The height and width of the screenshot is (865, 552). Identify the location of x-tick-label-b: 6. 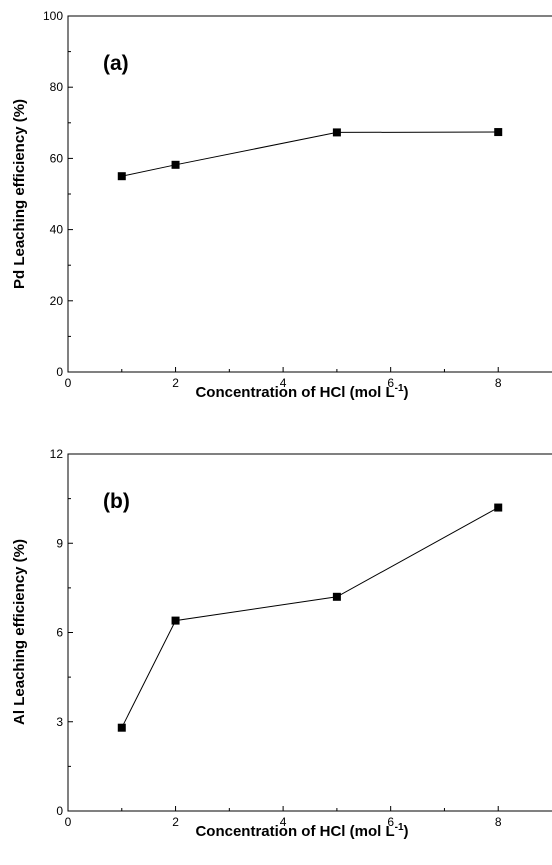
(390, 822).